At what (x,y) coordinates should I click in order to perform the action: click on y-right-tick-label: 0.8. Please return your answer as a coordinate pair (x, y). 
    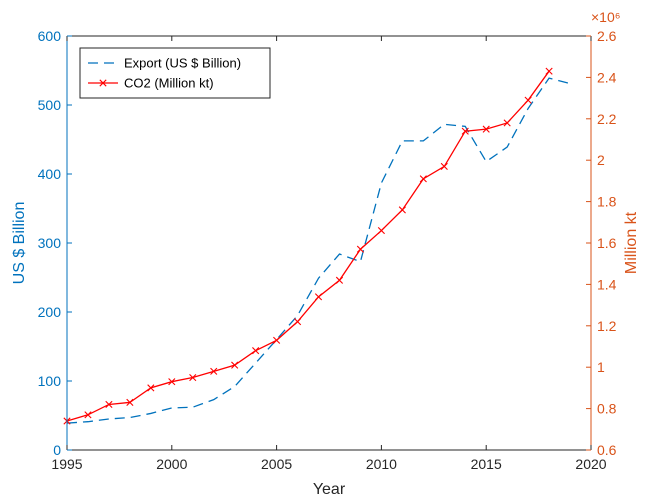
    Looking at the image, I should click on (607, 409).